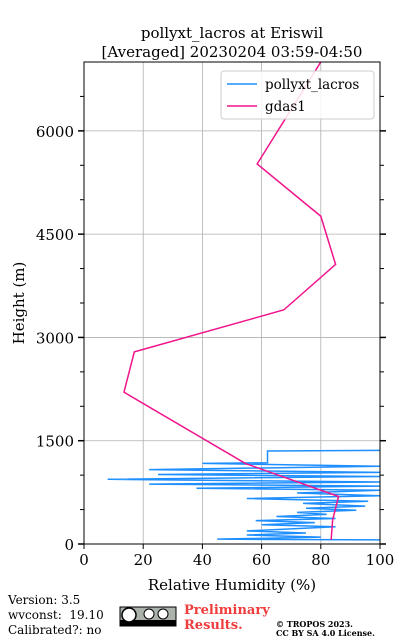 This screenshot has width=400, height=644. What do you see at coordinates (202, 560) in the screenshot?
I see `x-tick-label: 40` at bounding box center [202, 560].